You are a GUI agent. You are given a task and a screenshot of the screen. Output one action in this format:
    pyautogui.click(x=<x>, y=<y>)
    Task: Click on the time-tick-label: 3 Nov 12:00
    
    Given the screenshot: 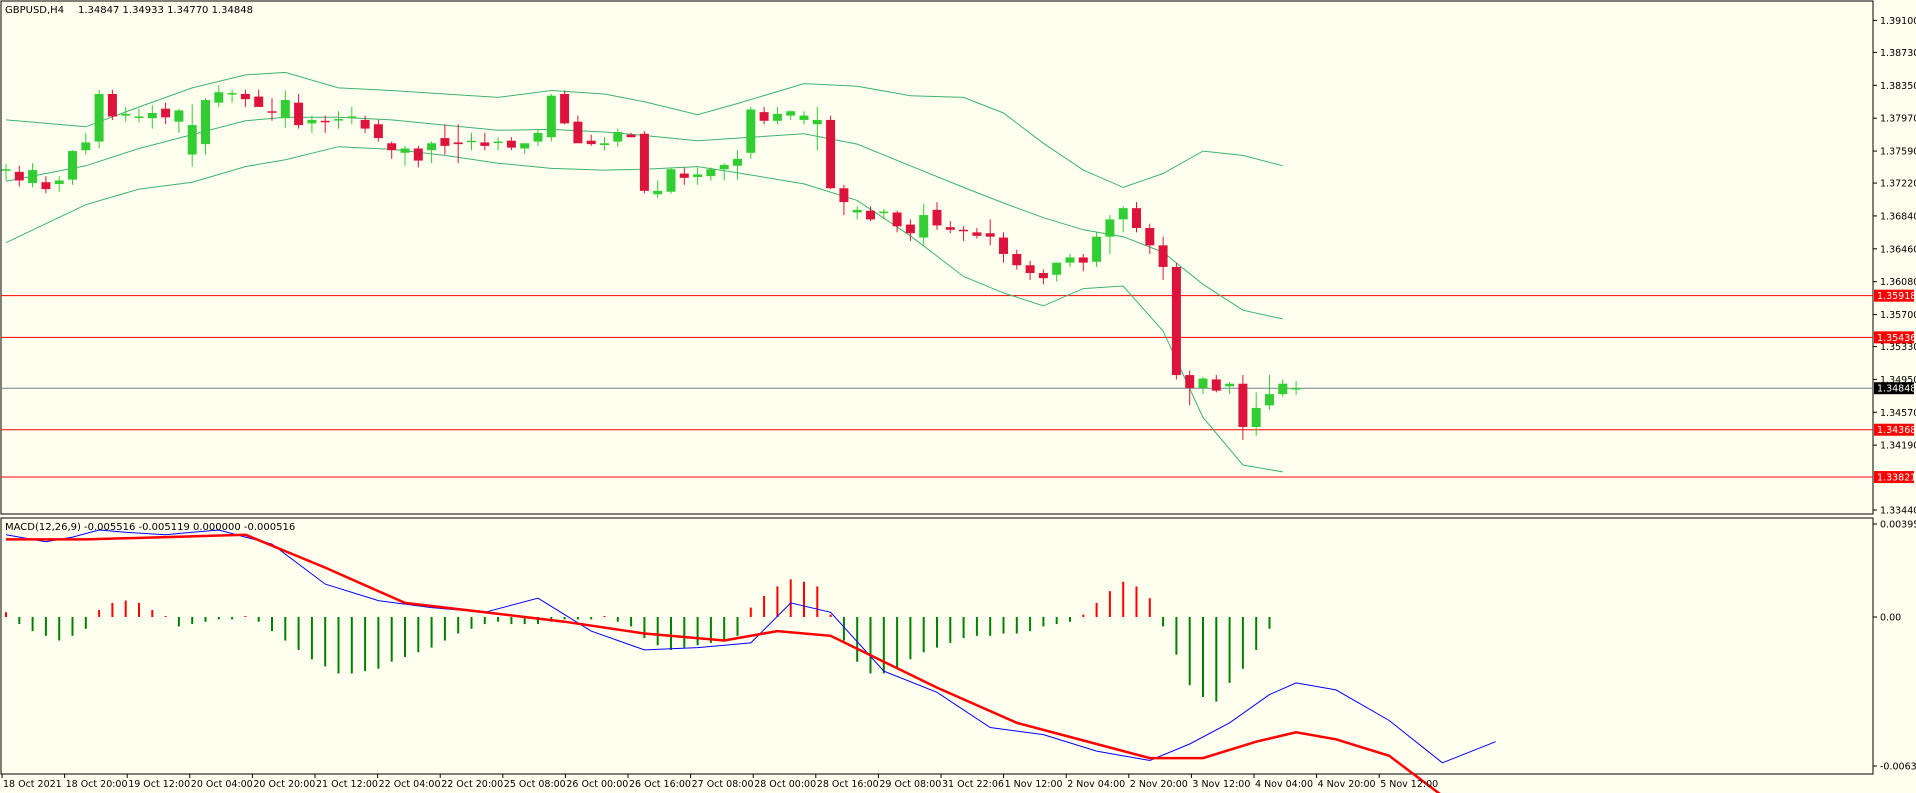 What is the action you would take?
    pyautogui.click(x=1221, y=784)
    